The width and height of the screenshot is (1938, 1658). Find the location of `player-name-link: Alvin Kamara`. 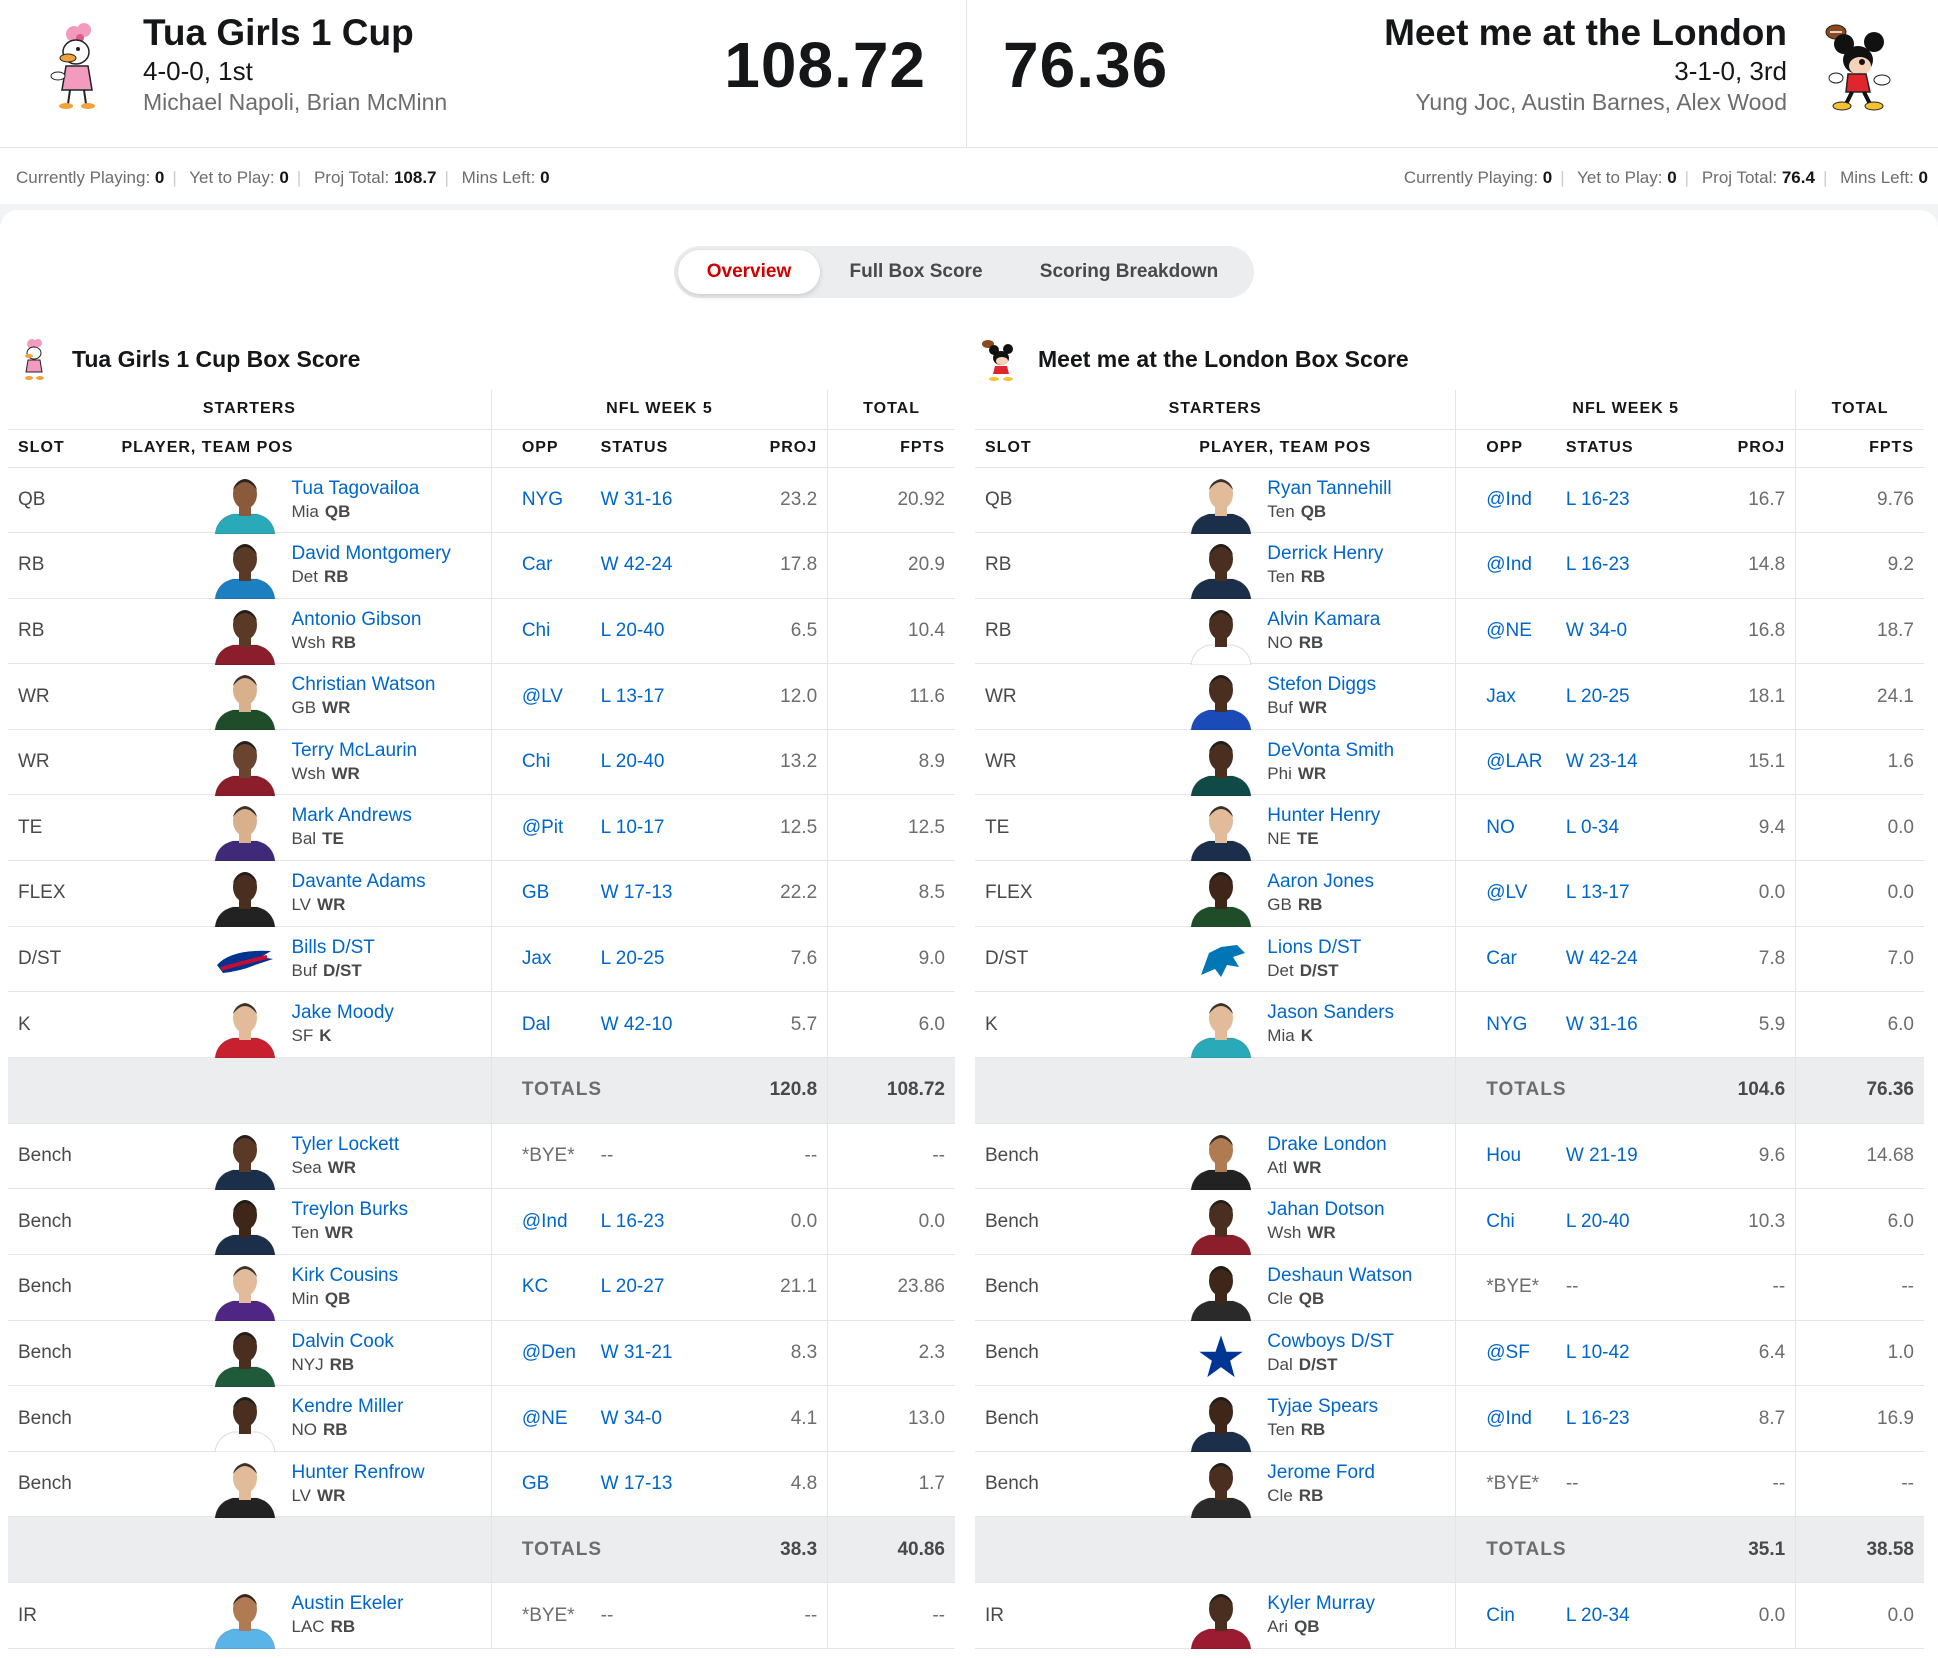

player-name-link: Alvin Kamara is located at coordinates (1324, 619).